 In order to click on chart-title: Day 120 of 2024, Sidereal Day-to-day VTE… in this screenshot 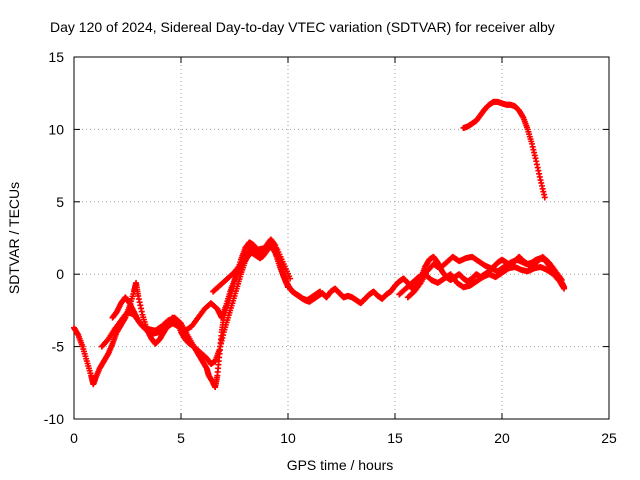, I will do `click(302, 27)`.